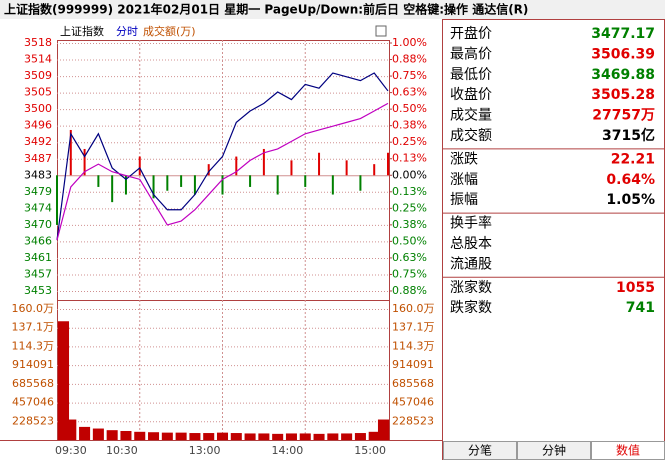  Describe the element at coordinates (38, 207) in the screenshot. I see `y-tick-label: 3474` at that location.